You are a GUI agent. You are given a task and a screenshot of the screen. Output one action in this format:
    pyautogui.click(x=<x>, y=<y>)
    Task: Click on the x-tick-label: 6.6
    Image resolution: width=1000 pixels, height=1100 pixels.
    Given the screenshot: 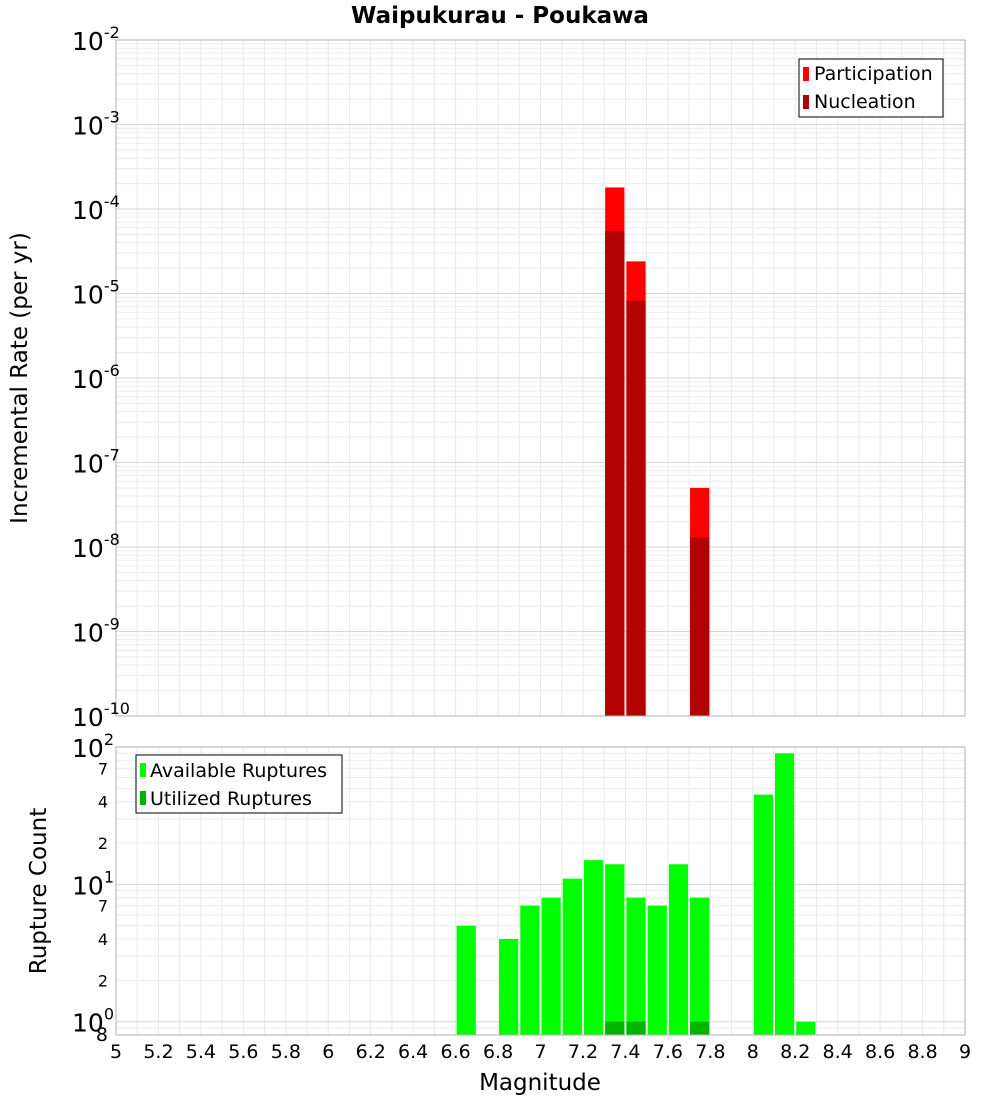 What is the action you would take?
    pyautogui.click(x=455, y=1052)
    